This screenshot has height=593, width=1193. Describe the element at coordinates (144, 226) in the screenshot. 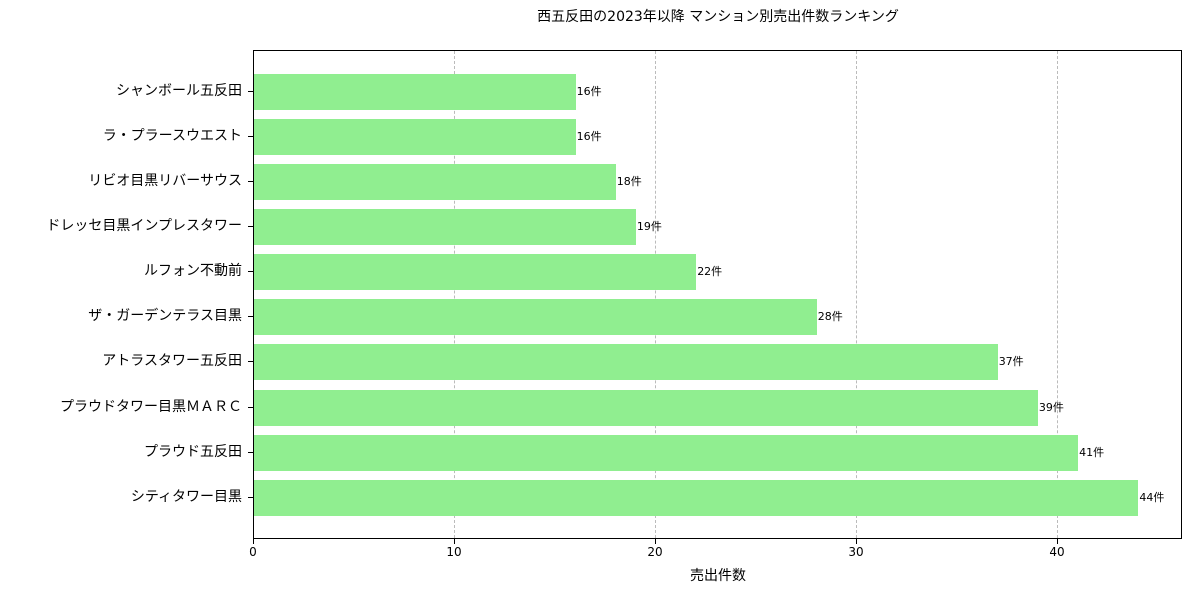

I see `y-tick-label: ドレッセ目黒インプレスタワー` at that location.